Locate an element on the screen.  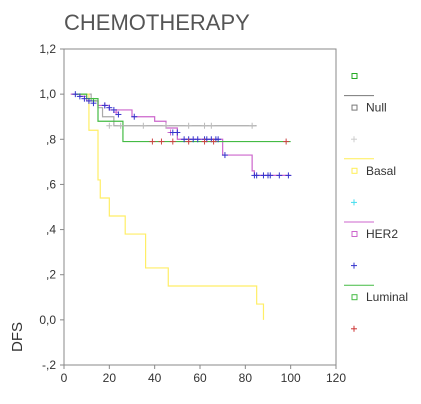
series-line-her2 is located at coordinates (180, 134).